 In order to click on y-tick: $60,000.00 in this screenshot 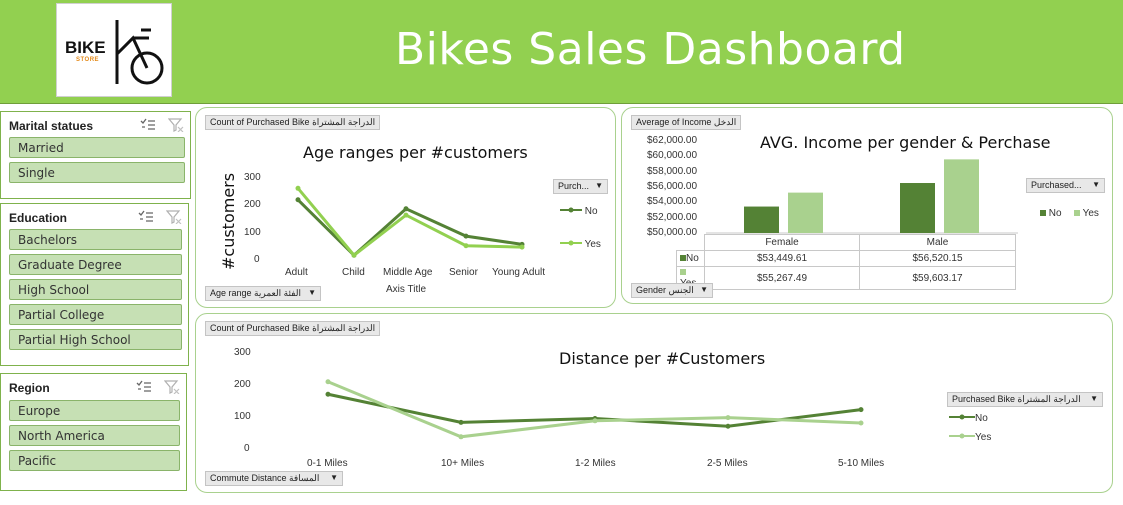, I will do `click(672, 155)`.